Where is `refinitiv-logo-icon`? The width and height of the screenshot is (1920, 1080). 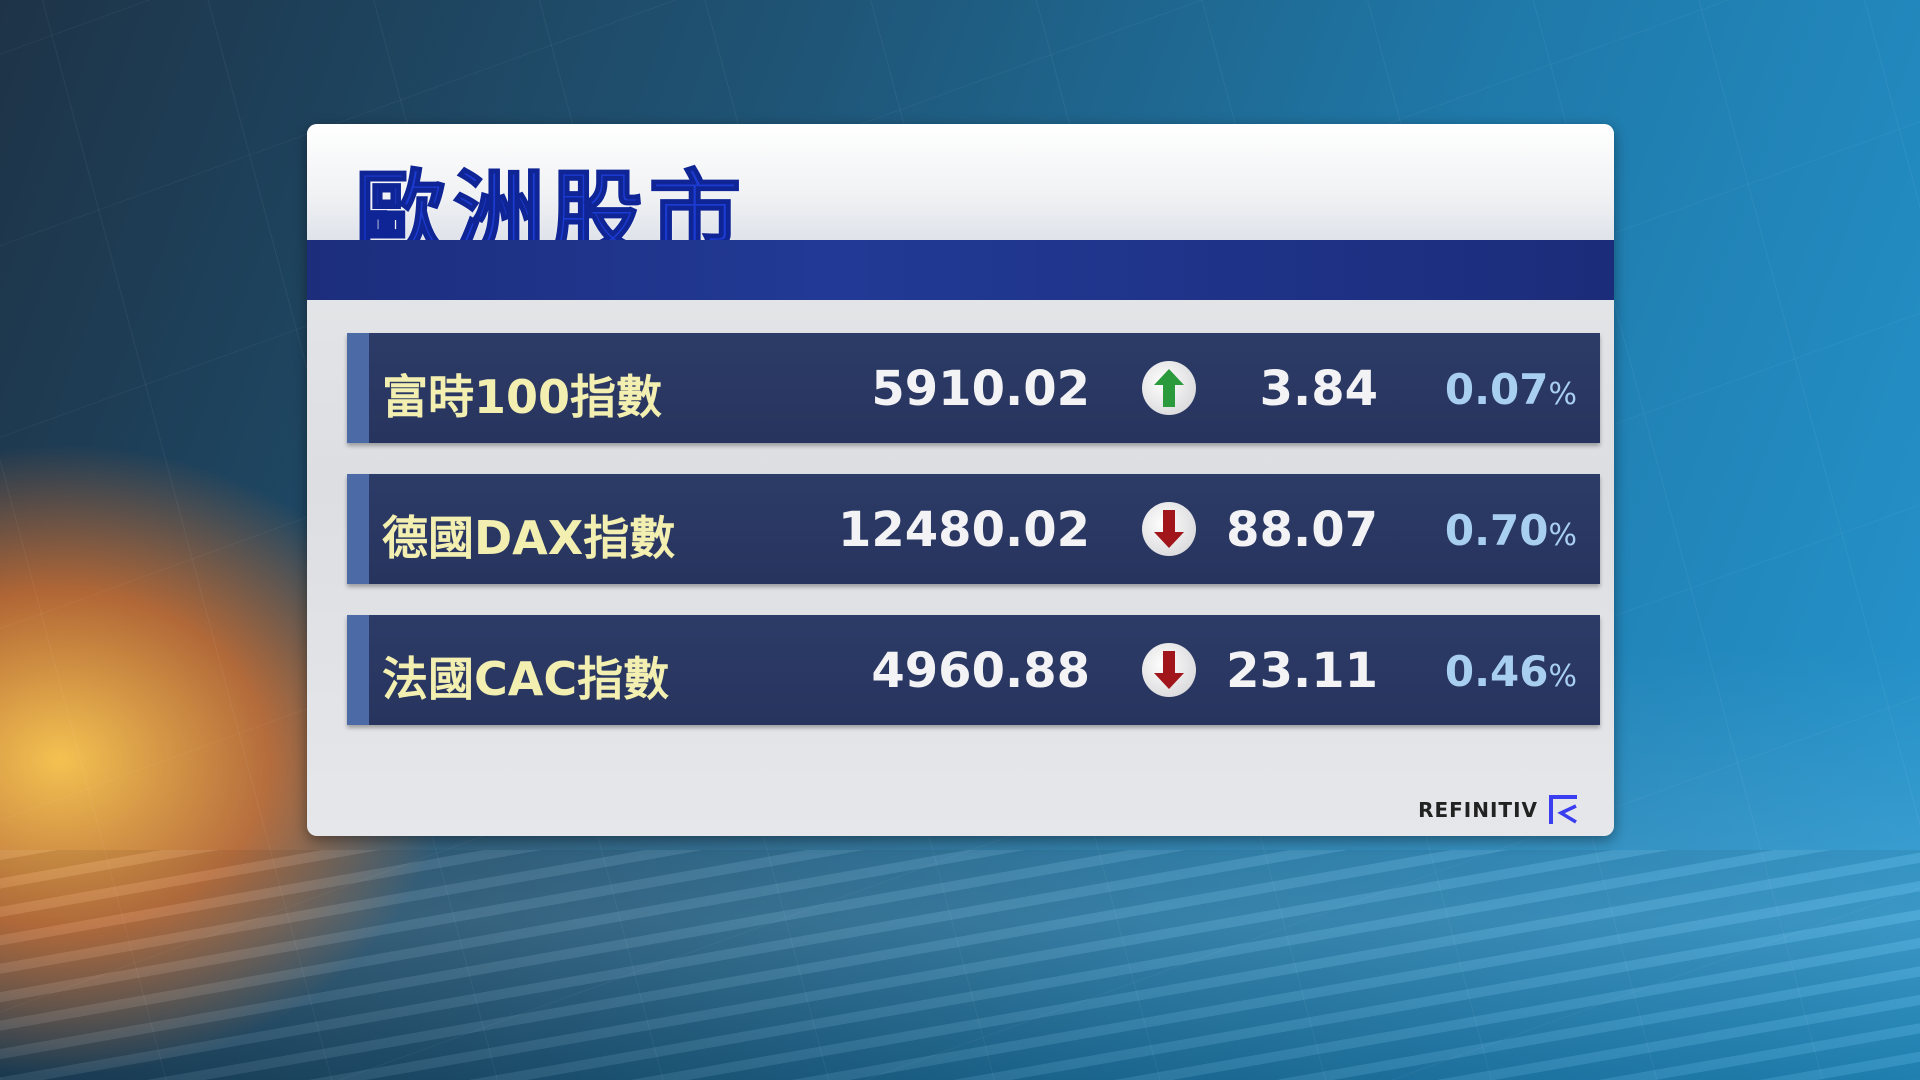
refinitiv-logo-icon is located at coordinates (1563, 809).